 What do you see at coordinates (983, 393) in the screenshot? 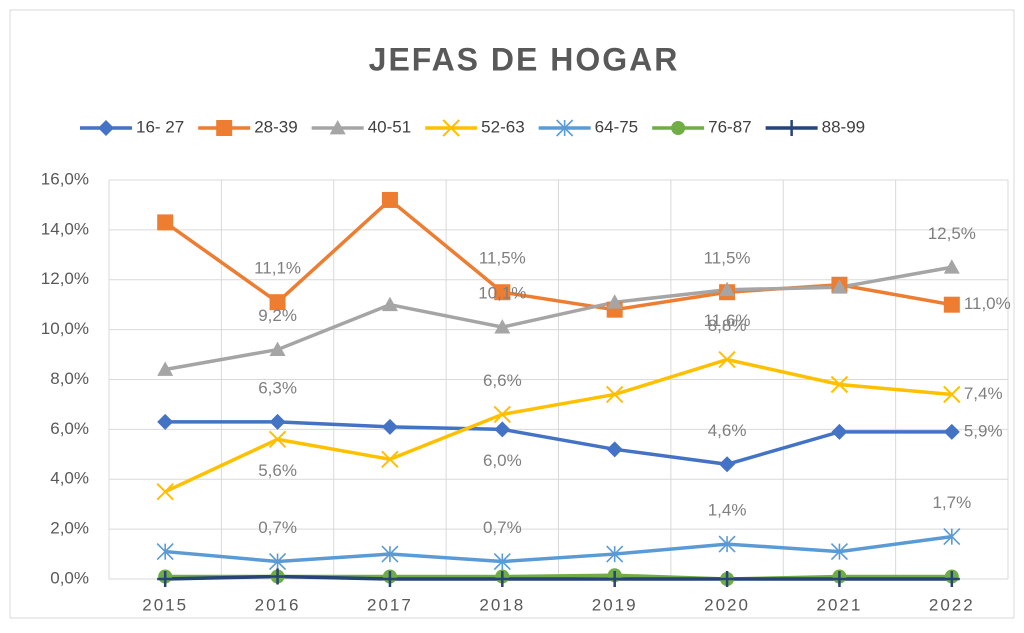
I see `data-label: 7,4%` at bounding box center [983, 393].